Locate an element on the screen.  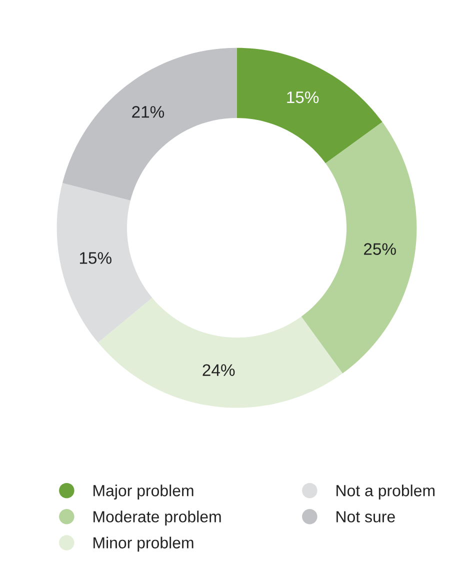
data-label: 25% is located at coordinates (380, 249).